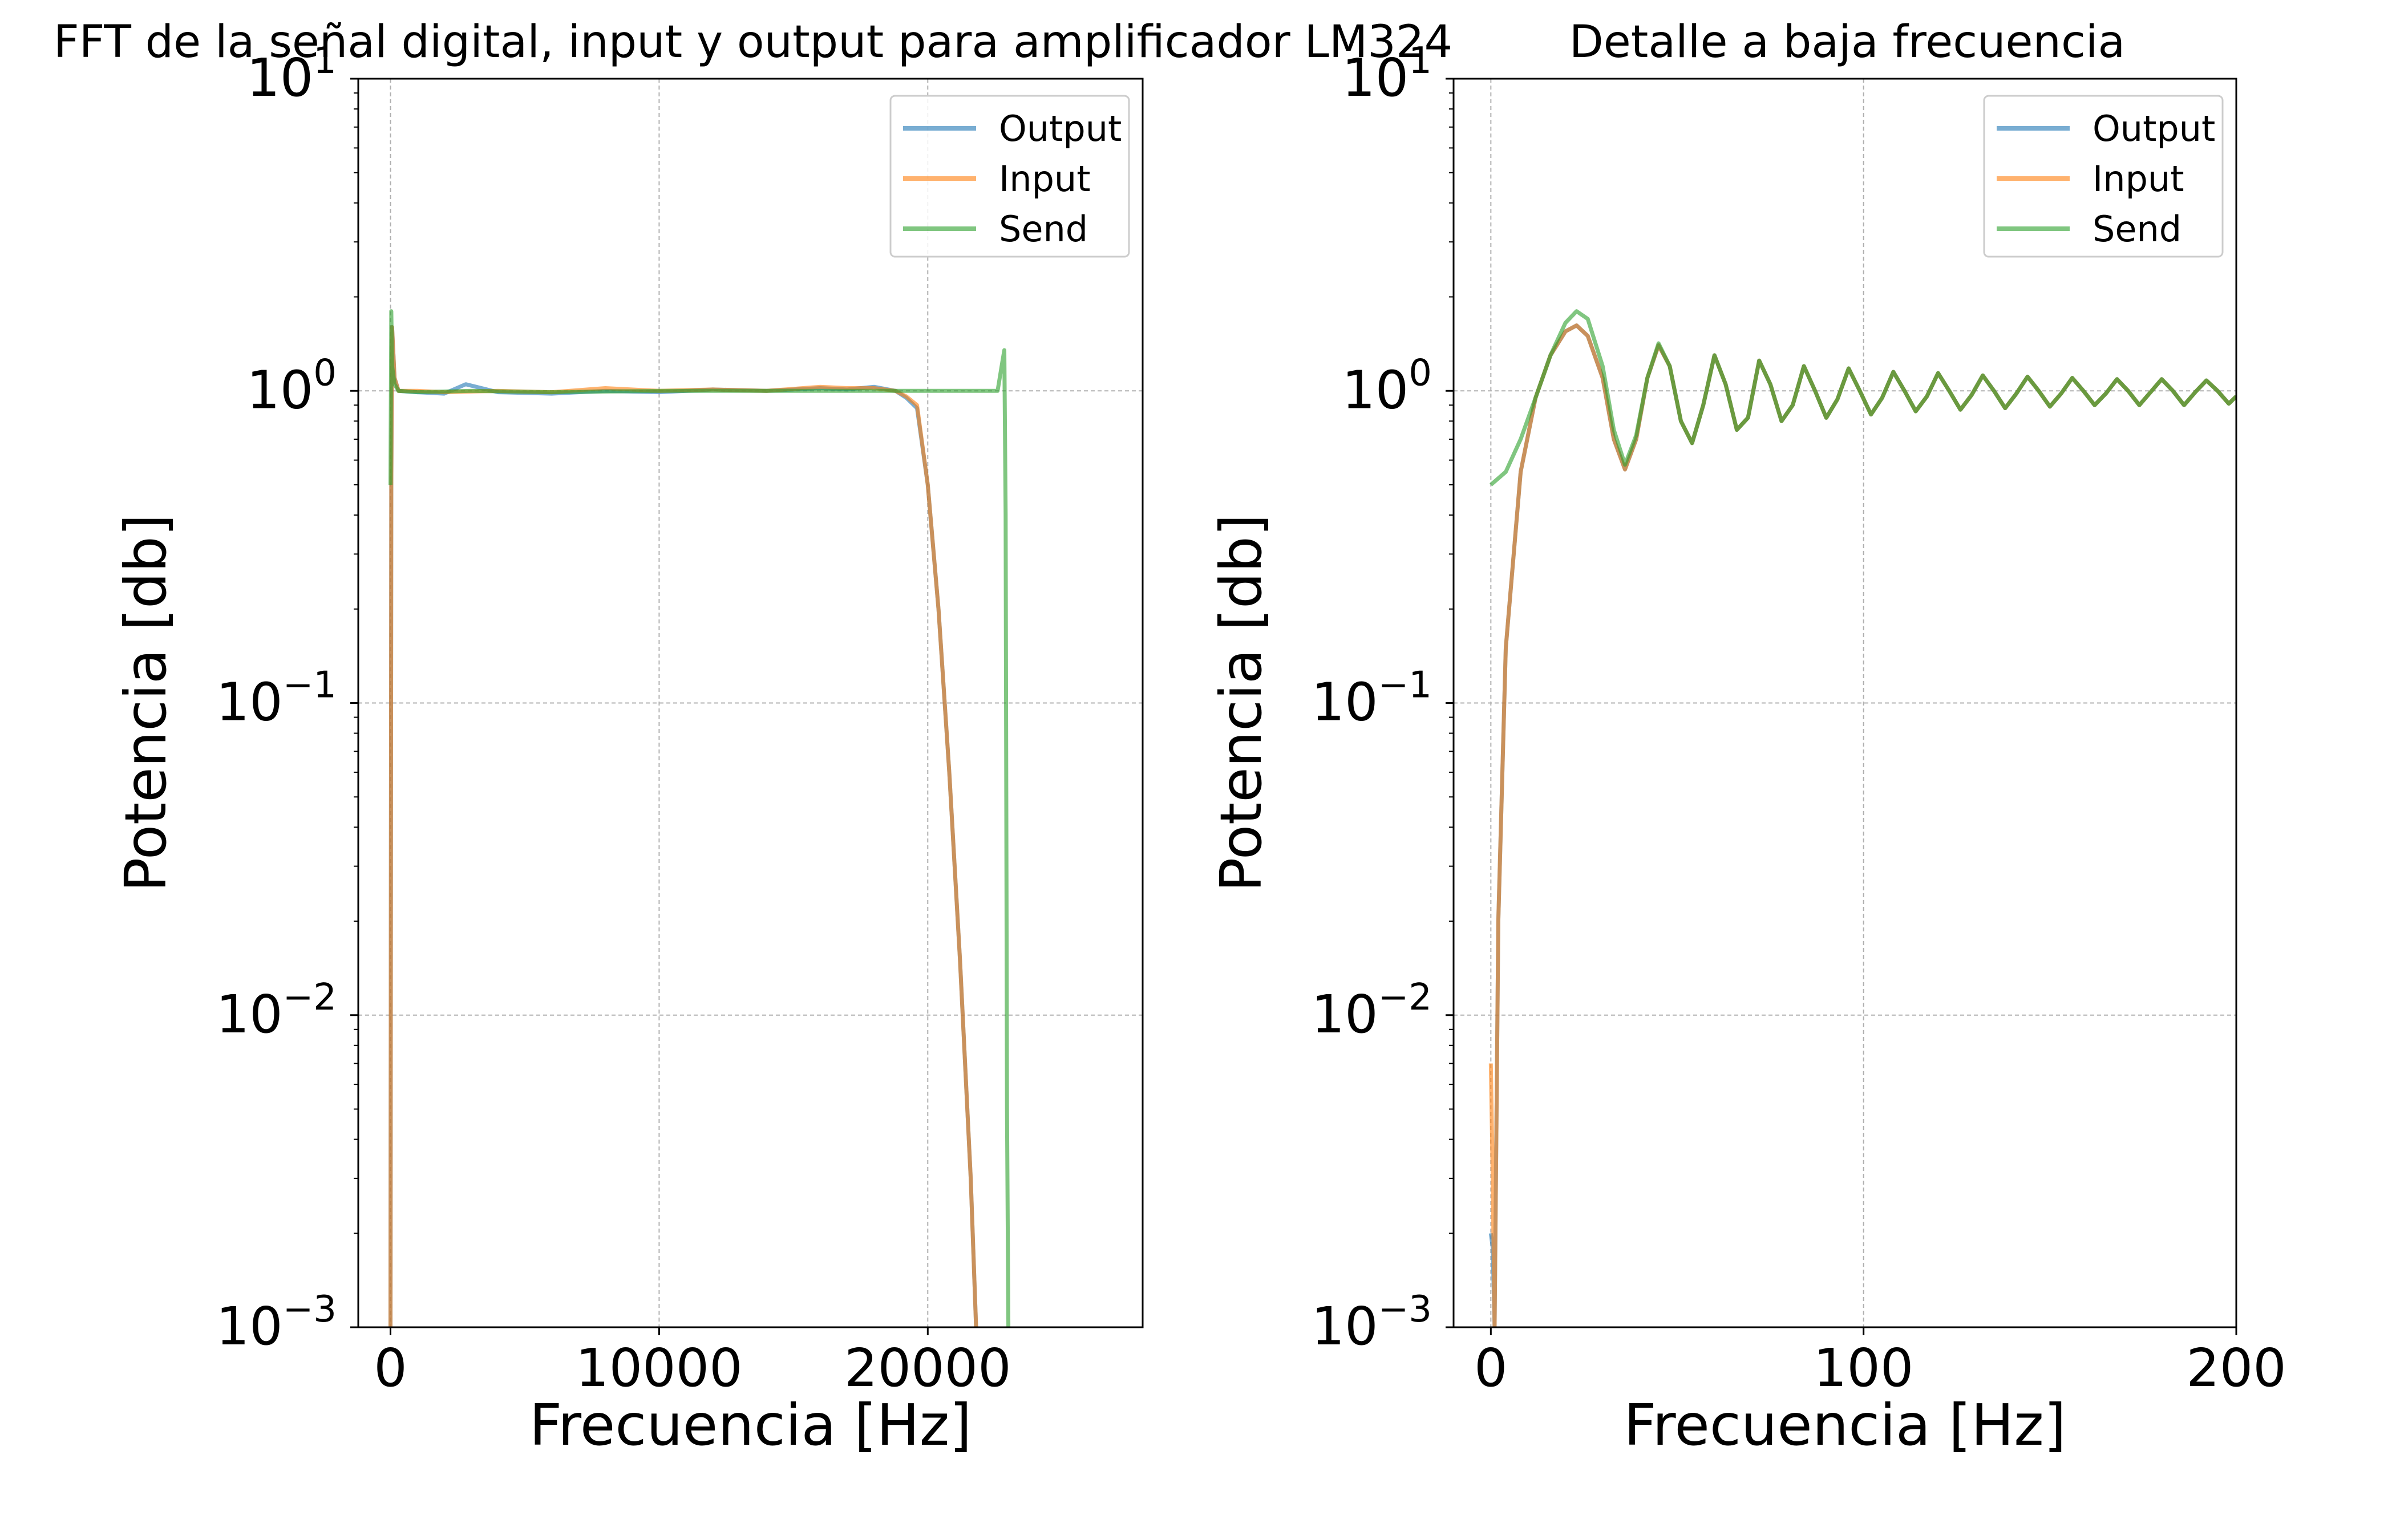 The width and height of the screenshot is (2396, 1540). I want to click on x-tick-label: 200, so click(2236, 1369).